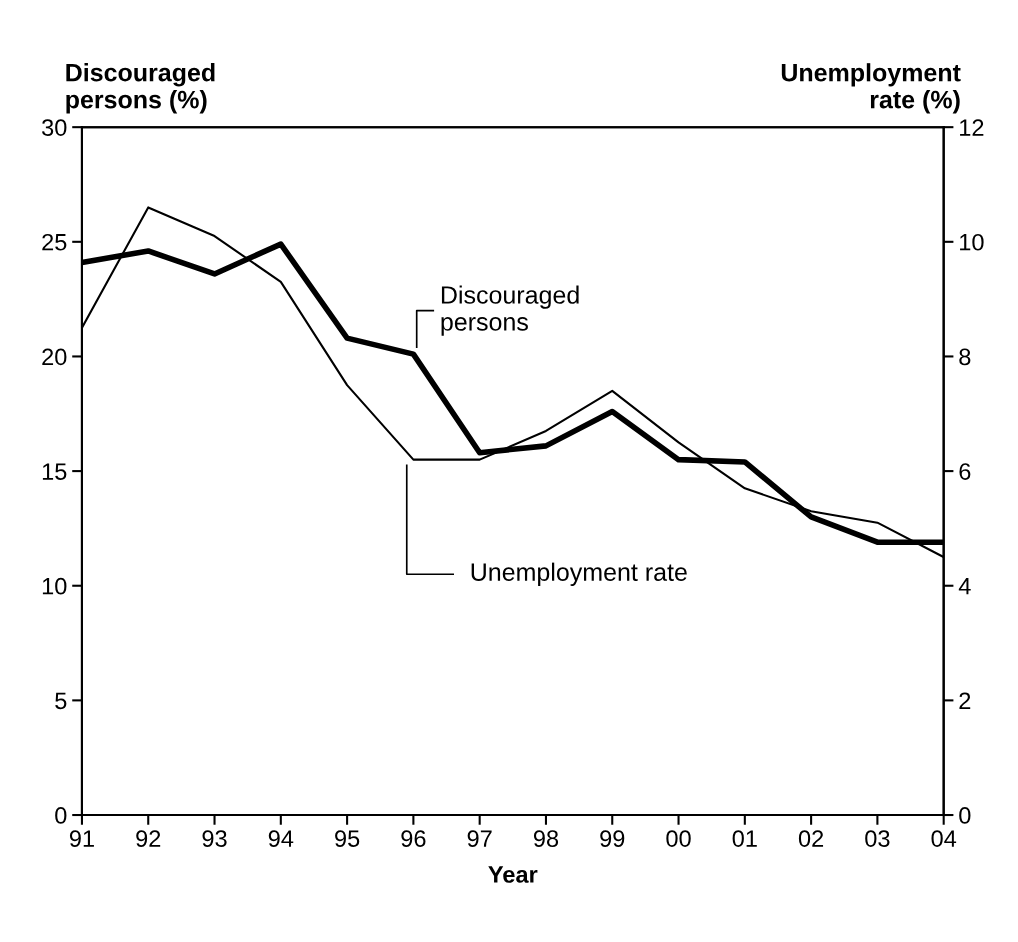  I want to click on y2-tick-label: 0, so click(965, 815).